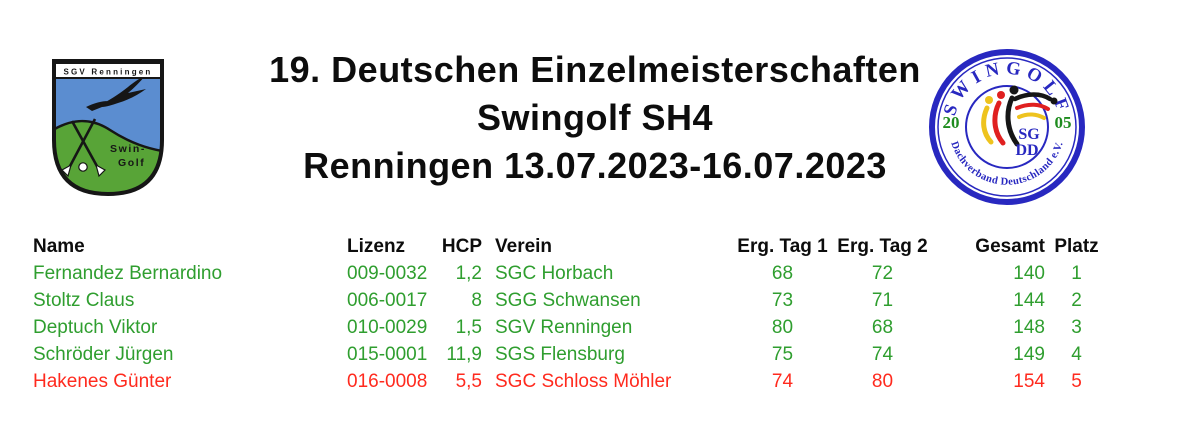 This screenshot has width=1190, height=422. Describe the element at coordinates (461, 246) in the screenshot. I see `col-header-hcp: HCP` at that location.